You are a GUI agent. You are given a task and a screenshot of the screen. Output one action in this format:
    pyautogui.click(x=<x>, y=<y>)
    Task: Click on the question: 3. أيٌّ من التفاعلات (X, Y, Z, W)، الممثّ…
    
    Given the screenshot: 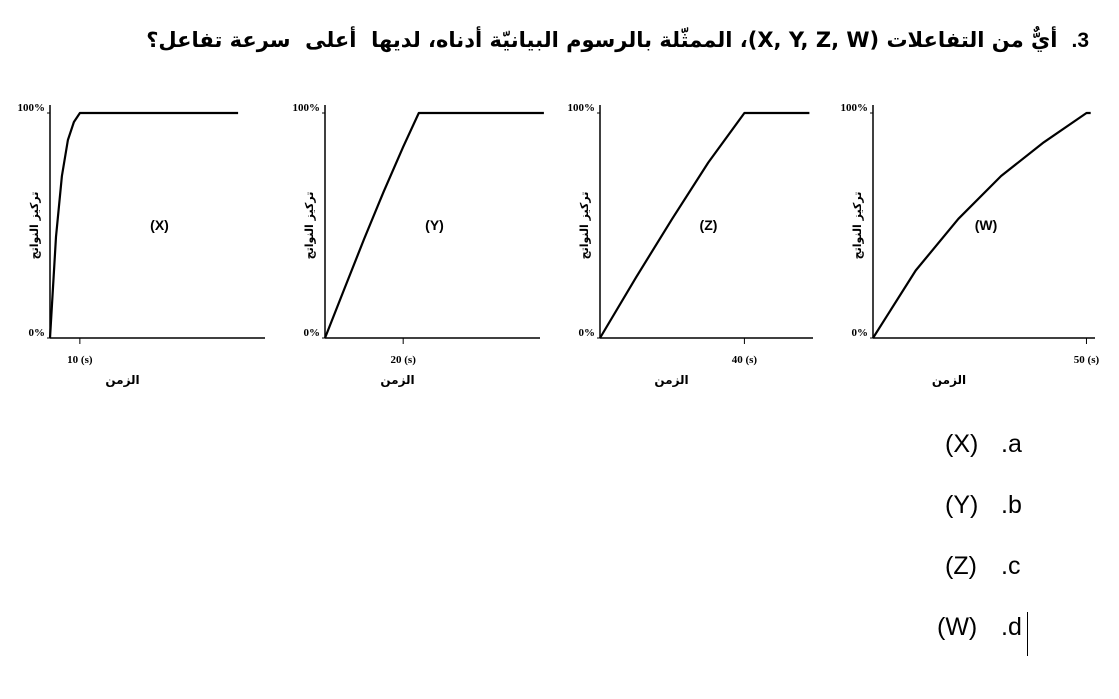 What is the action you would take?
    pyautogui.click(x=617, y=40)
    